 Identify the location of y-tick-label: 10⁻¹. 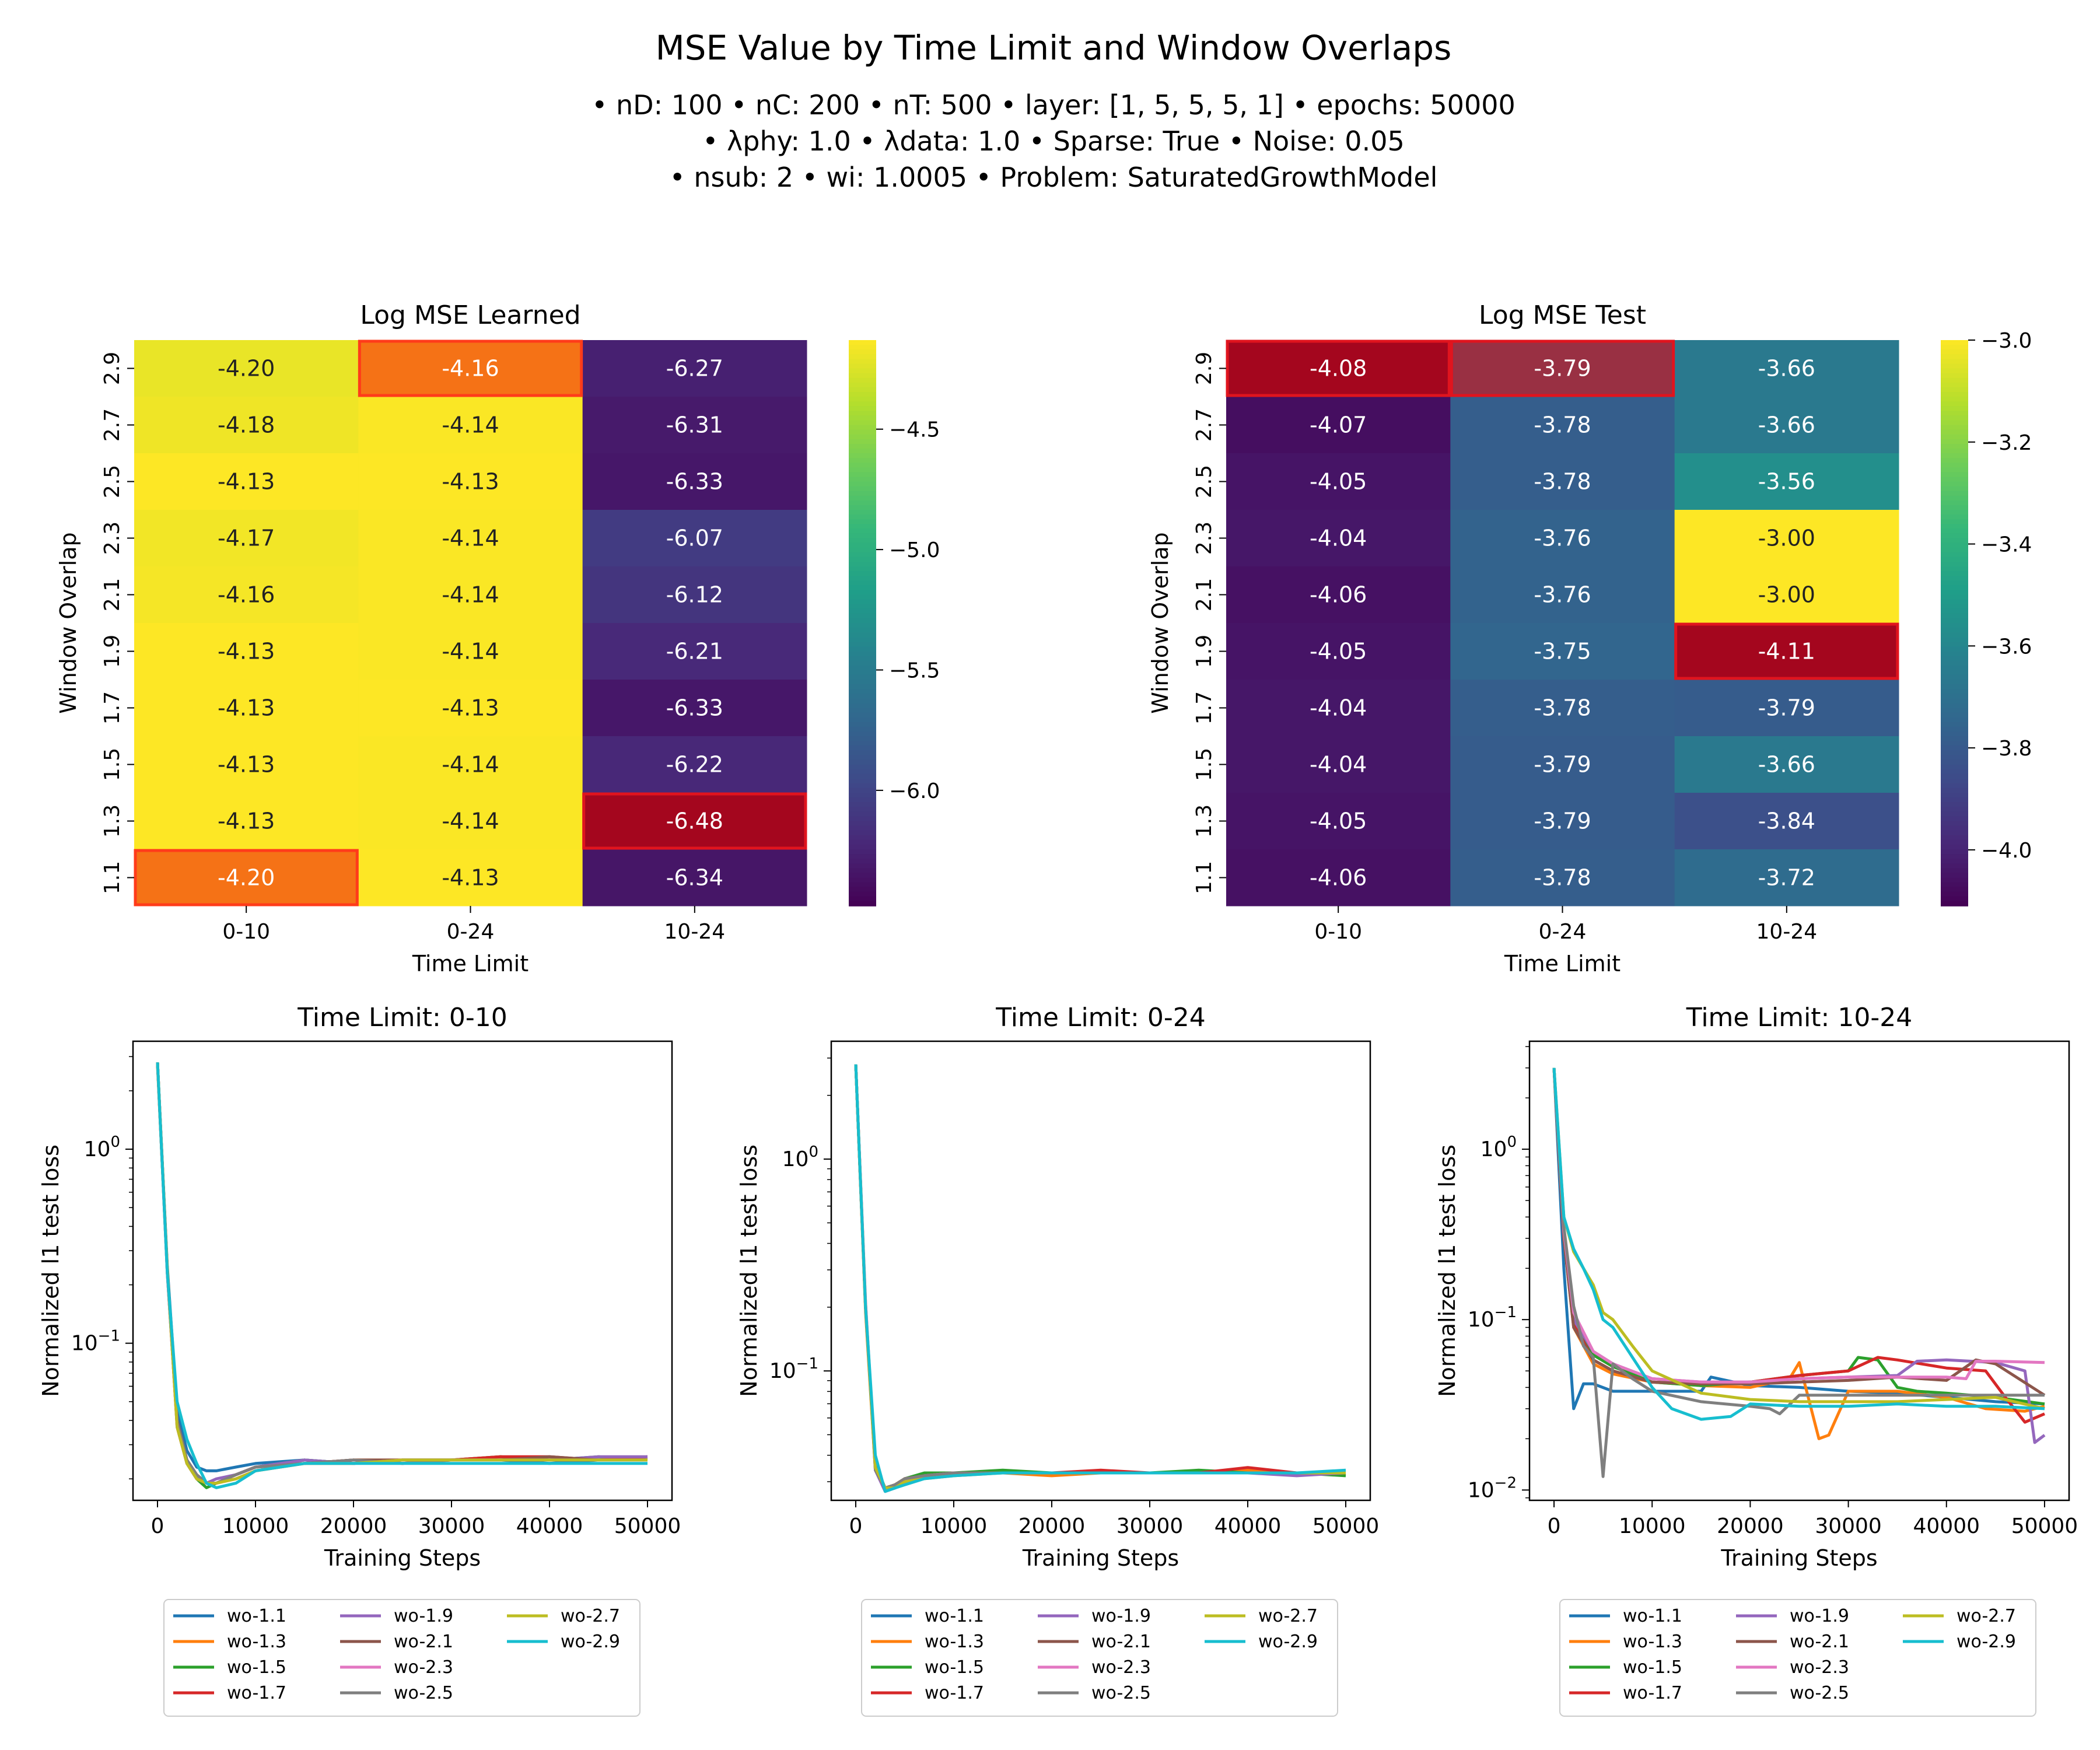
(95, 1342).